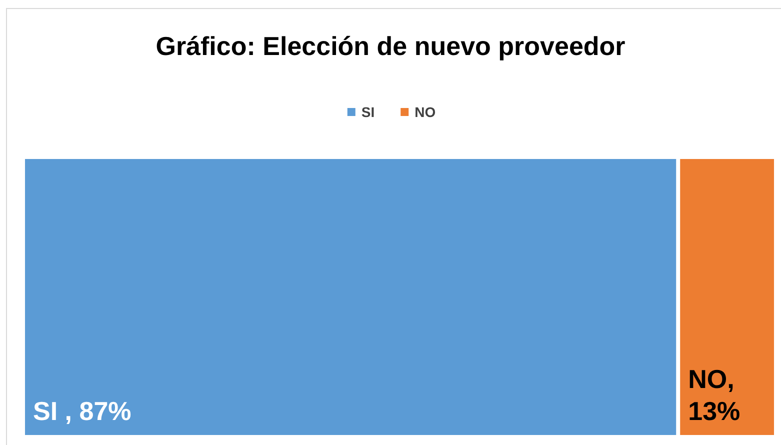  Describe the element at coordinates (391, 46) in the screenshot. I see `chart-title: Gráfico: Elección de nuevo proveedor` at that location.